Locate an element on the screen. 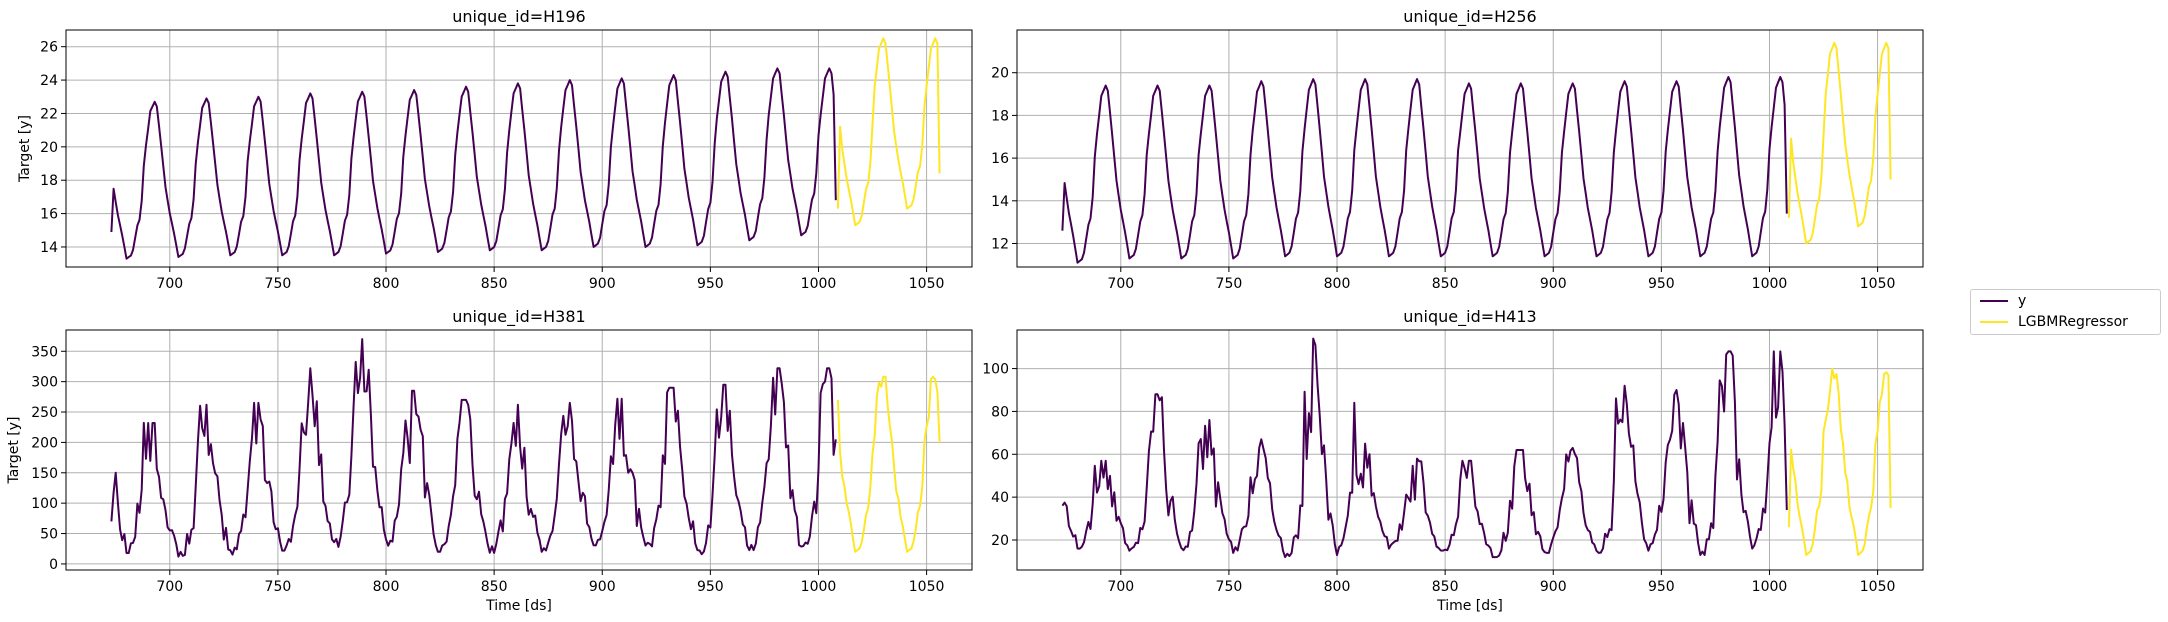 The width and height of the screenshot is (2168, 622). legend-item-forecast: LGBMRegressor is located at coordinates (2054, 322).